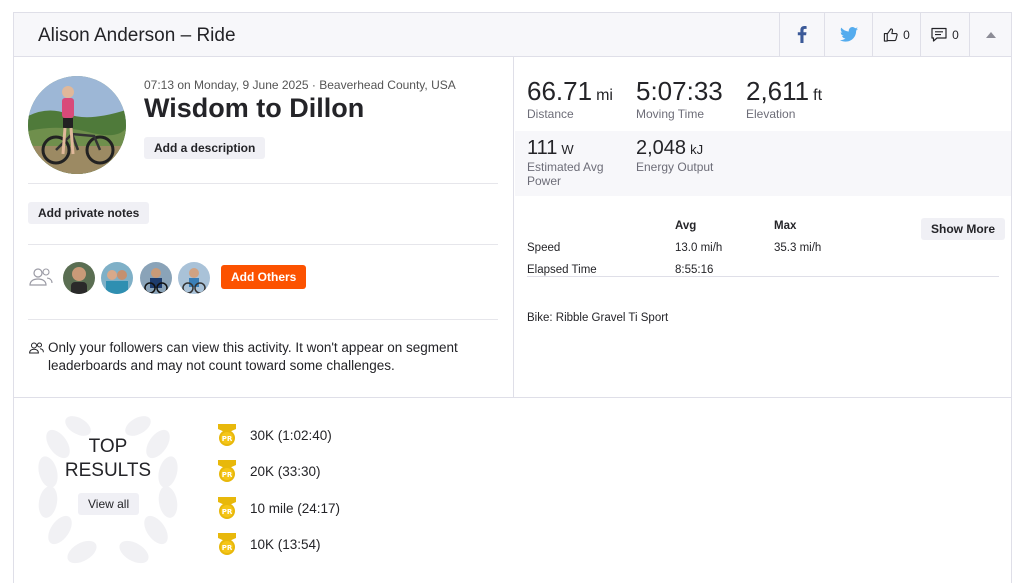 This screenshot has height=583, width=1024. What do you see at coordinates (939, 34) in the screenshot?
I see `comment-icon` at bounding box center [939, 34].